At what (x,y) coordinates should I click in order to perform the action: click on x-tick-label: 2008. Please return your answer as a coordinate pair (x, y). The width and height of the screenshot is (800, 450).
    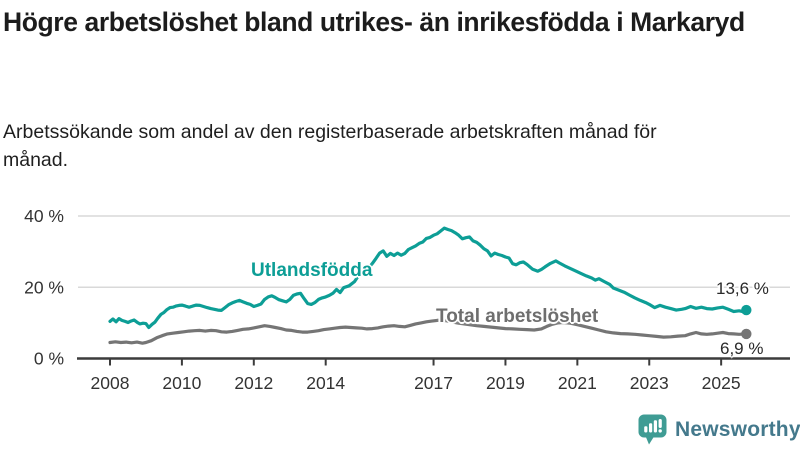
    Looking at the image, I should click on (110, 383).